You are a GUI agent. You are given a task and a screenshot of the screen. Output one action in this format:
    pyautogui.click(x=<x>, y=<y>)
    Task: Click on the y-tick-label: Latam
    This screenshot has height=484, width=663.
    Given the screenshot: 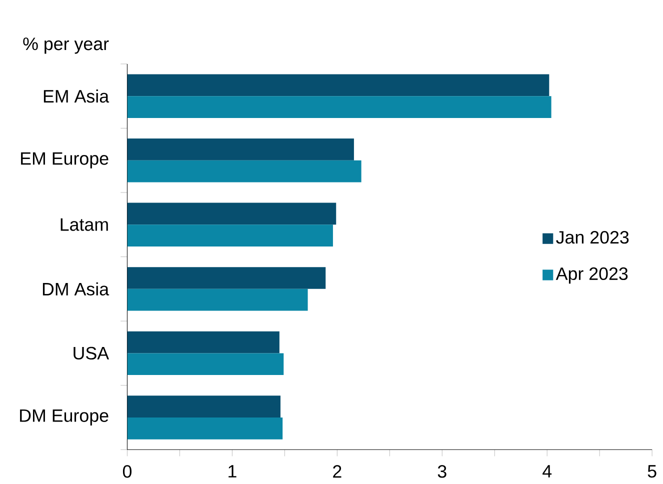 What is the action you would take?
    pyautogui.click(x=84, y=224)
    